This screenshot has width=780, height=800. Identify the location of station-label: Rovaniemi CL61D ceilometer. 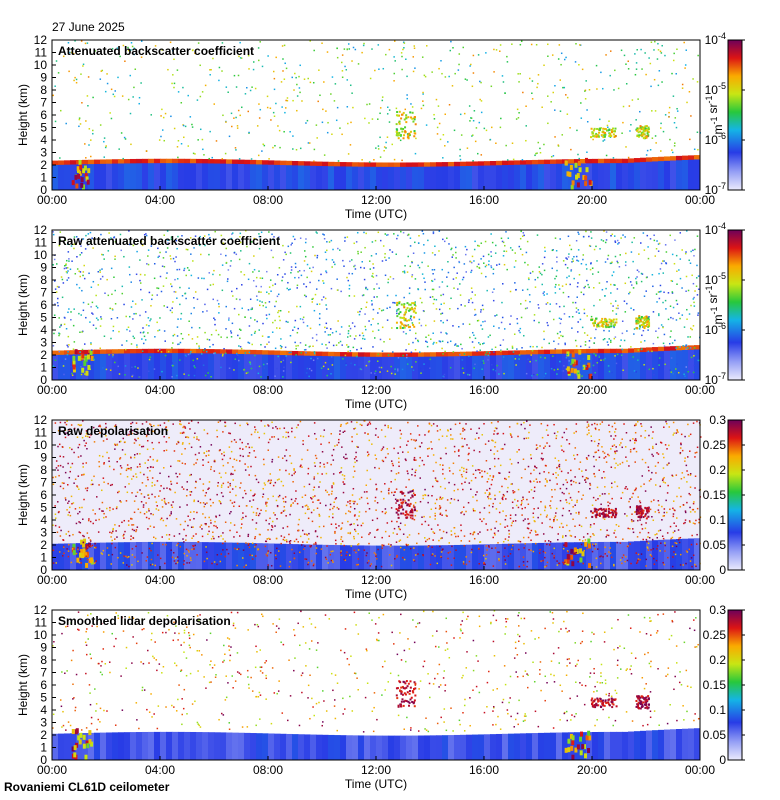
(87, 787).